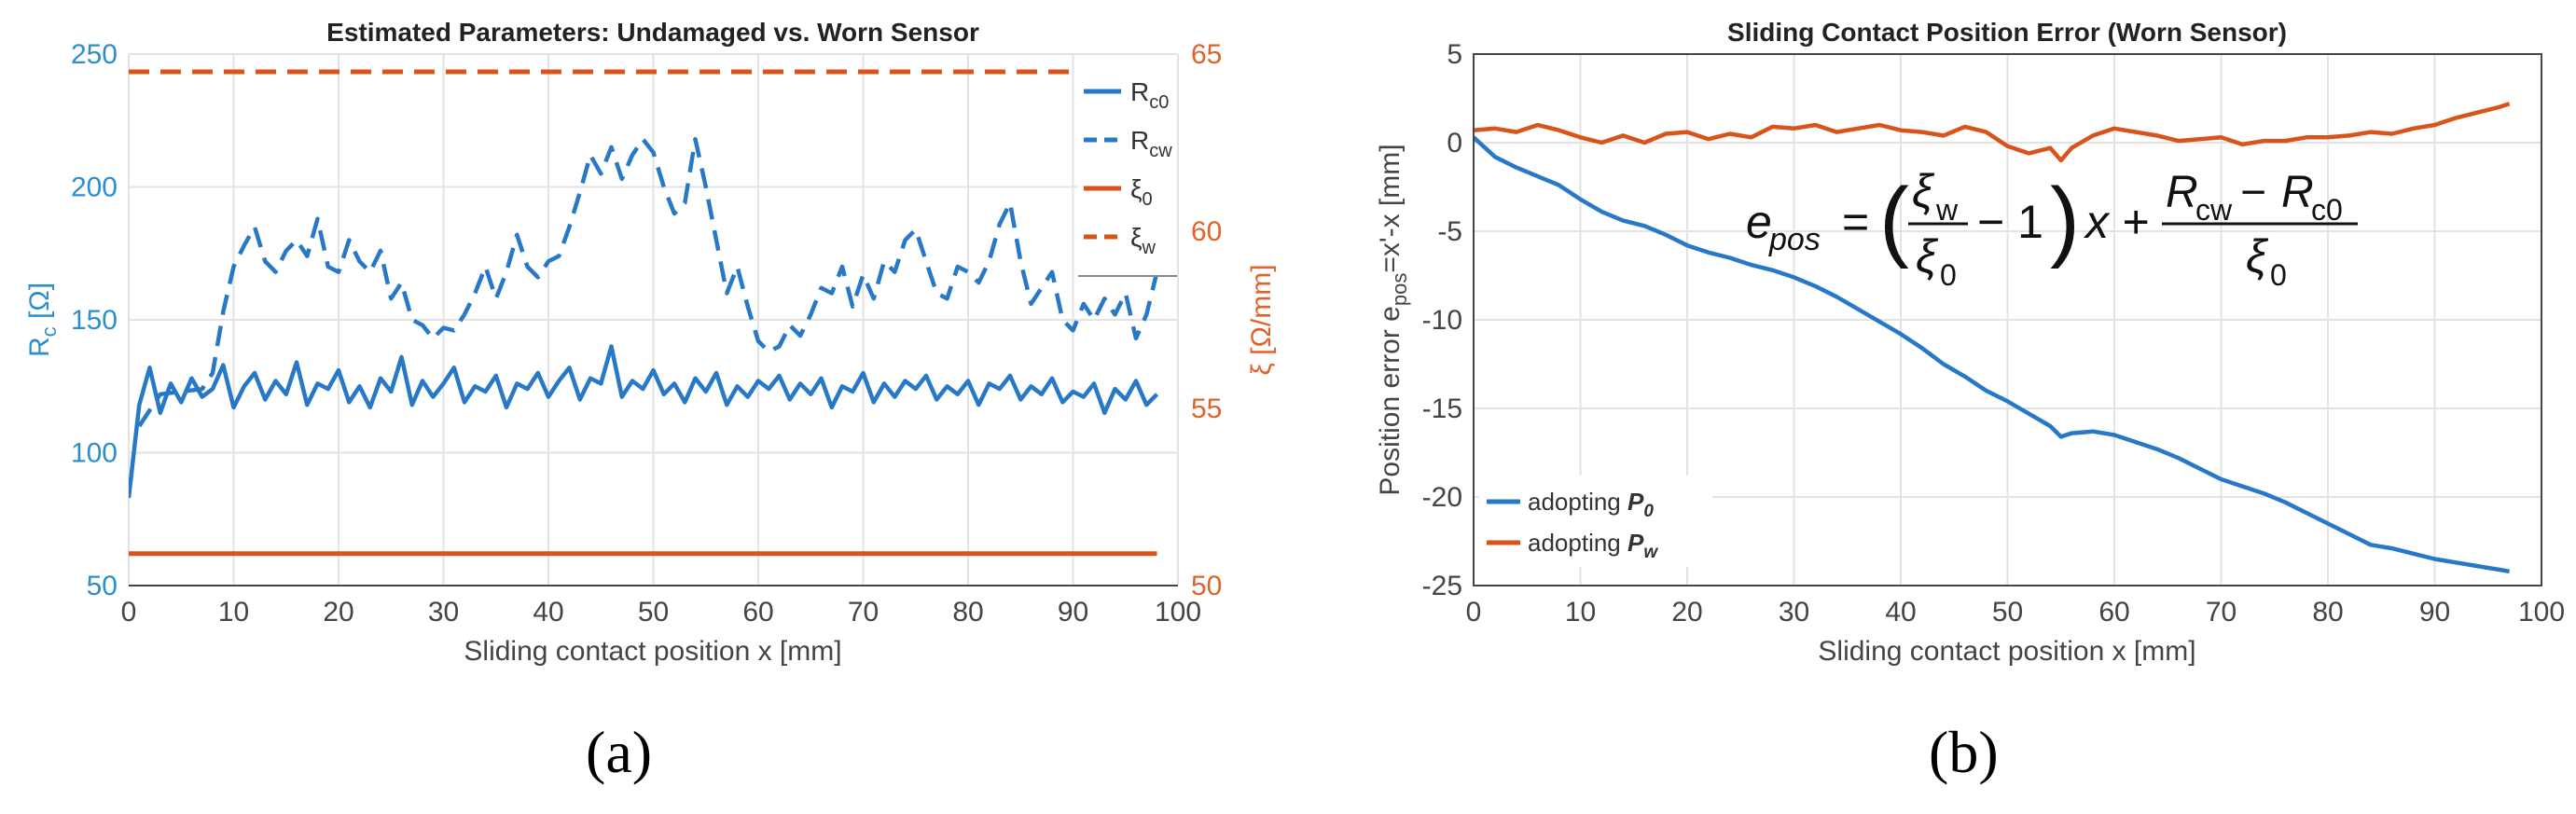 This screenshot has height=814, width=2576. Describe the element at coordinates (1948, 275) in the screenshot. I see `eq-sub-0: 0` at that location.